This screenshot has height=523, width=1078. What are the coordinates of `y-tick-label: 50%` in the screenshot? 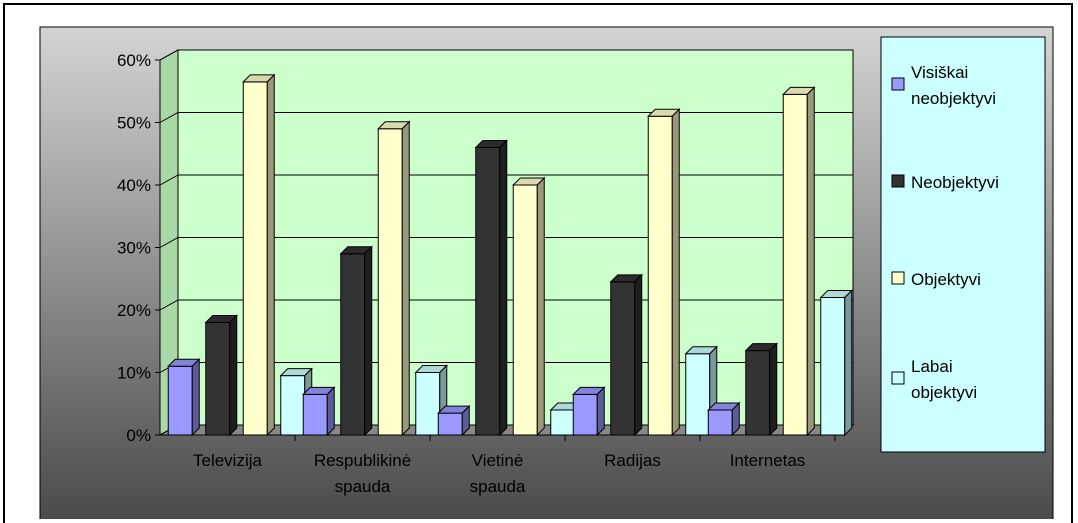 It's located at (134, 123).